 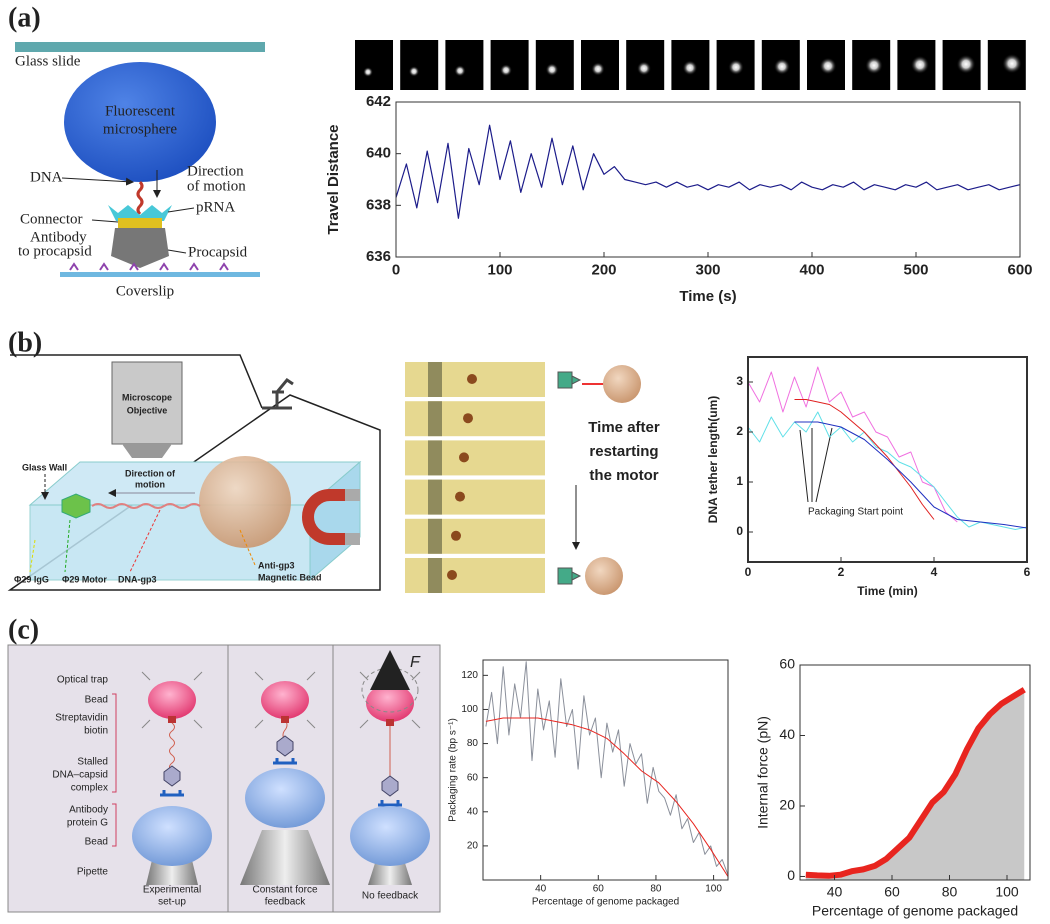 What do you see at coordinates (473, 777) in the screenshot?
I see `y-tick-label: 60` at bounding box center [473, 777].